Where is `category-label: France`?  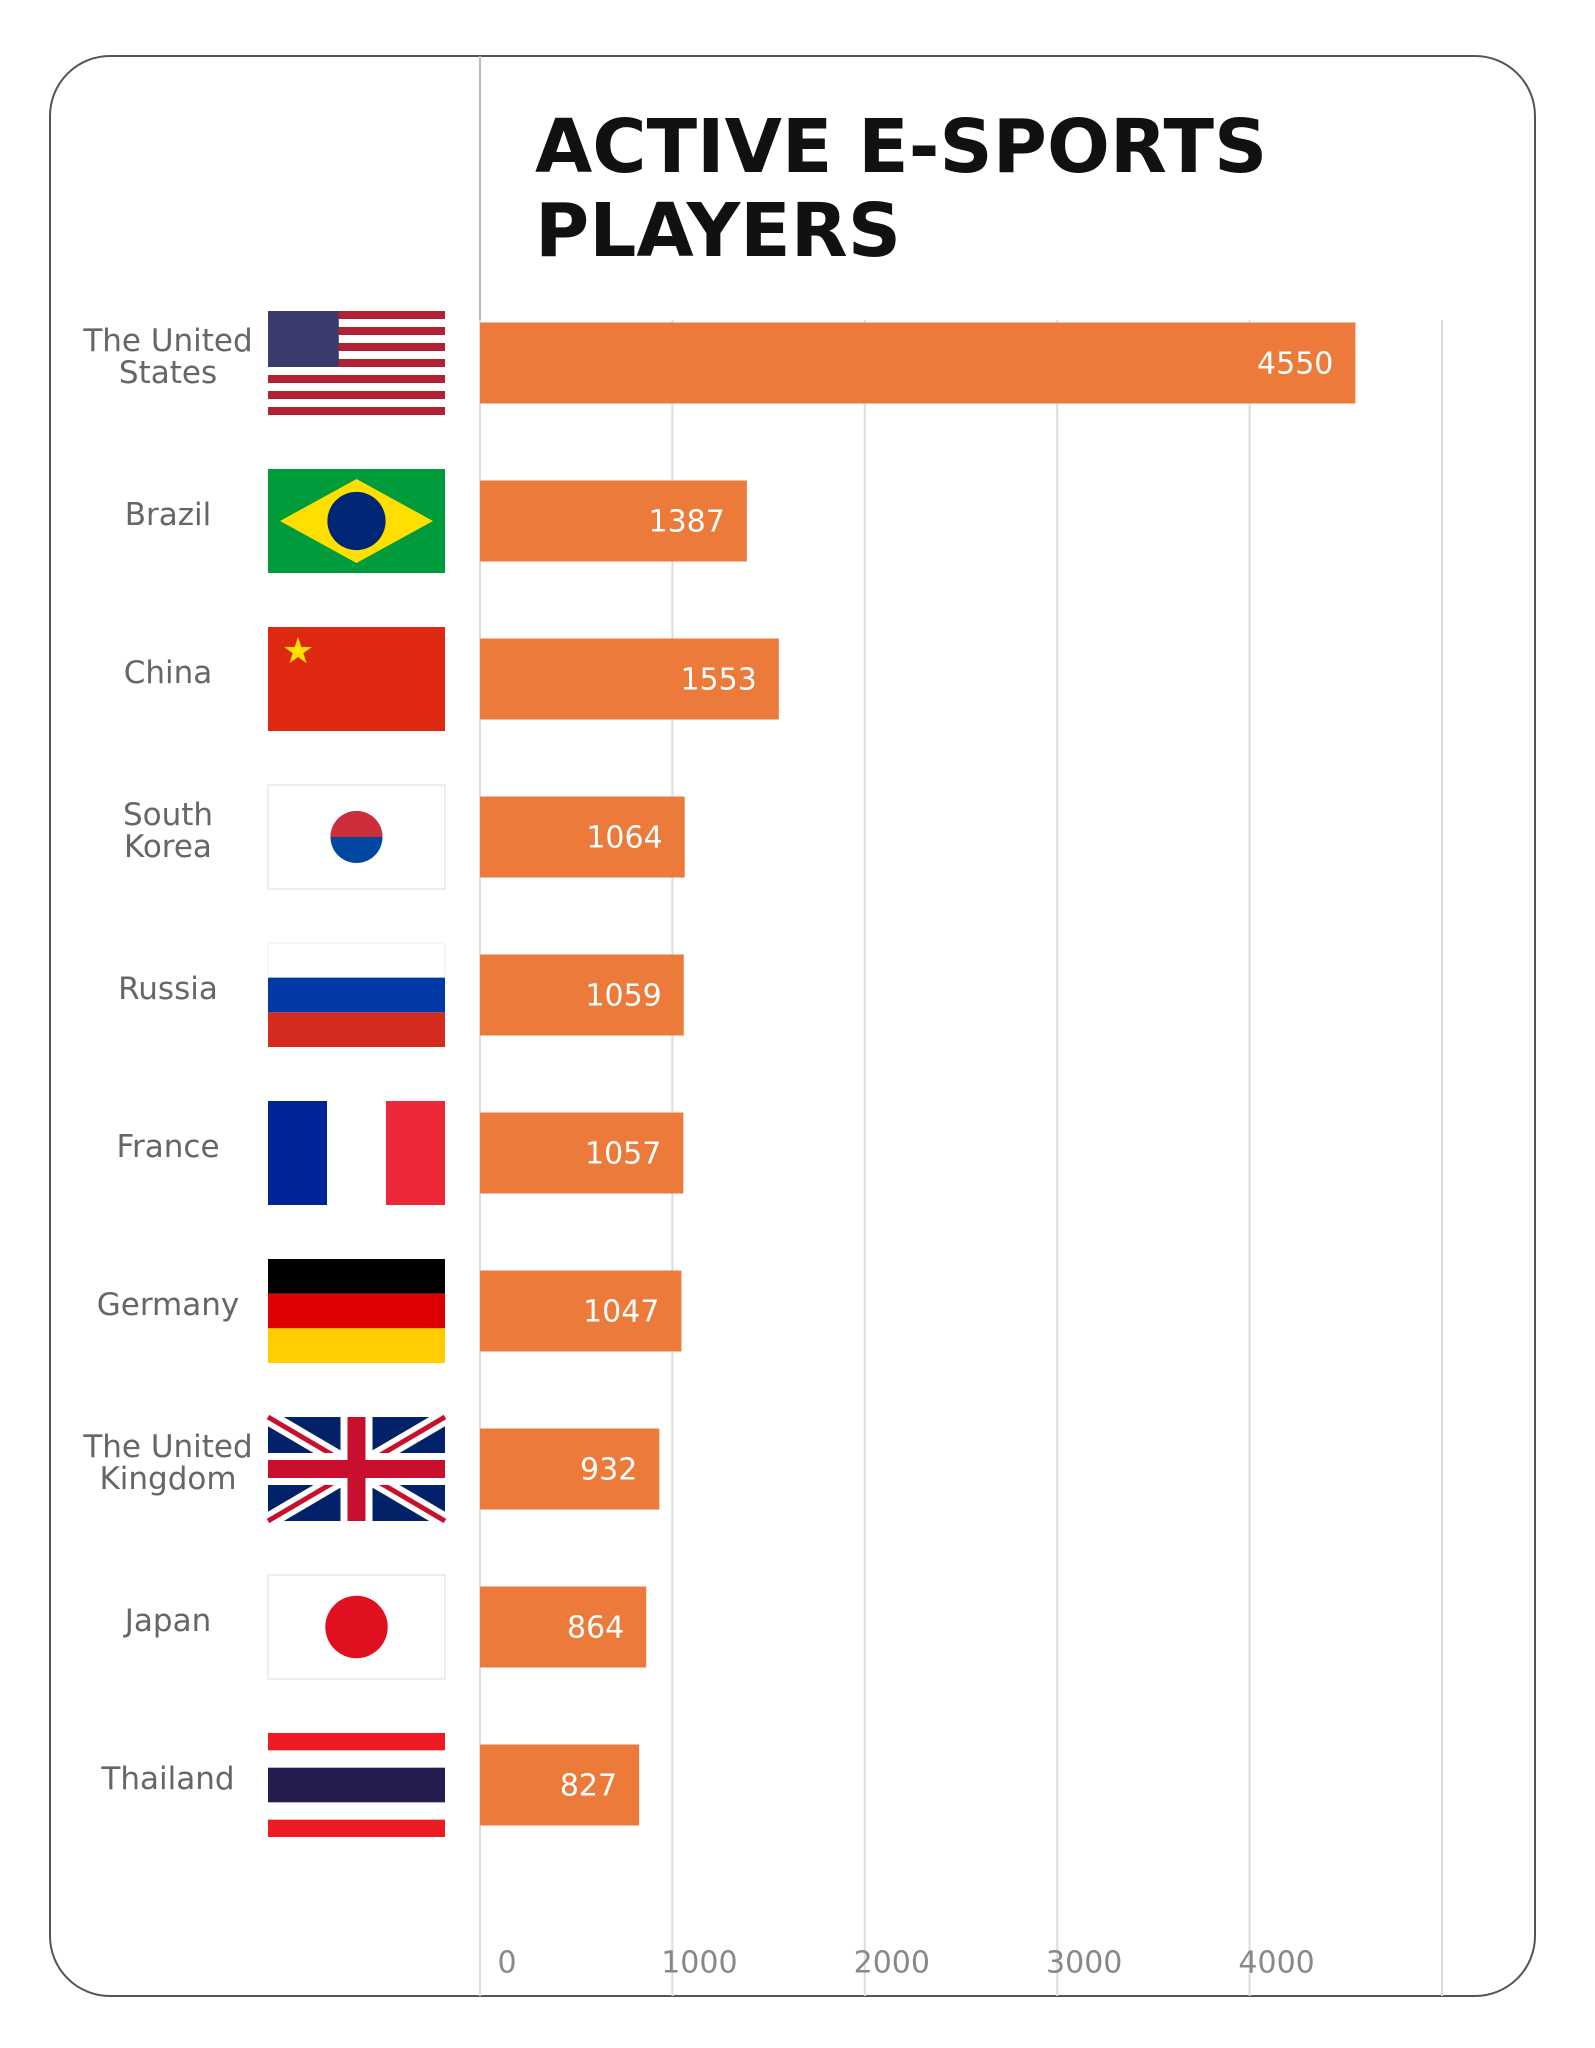
category-label: France is located at coordinates (168, 1147).